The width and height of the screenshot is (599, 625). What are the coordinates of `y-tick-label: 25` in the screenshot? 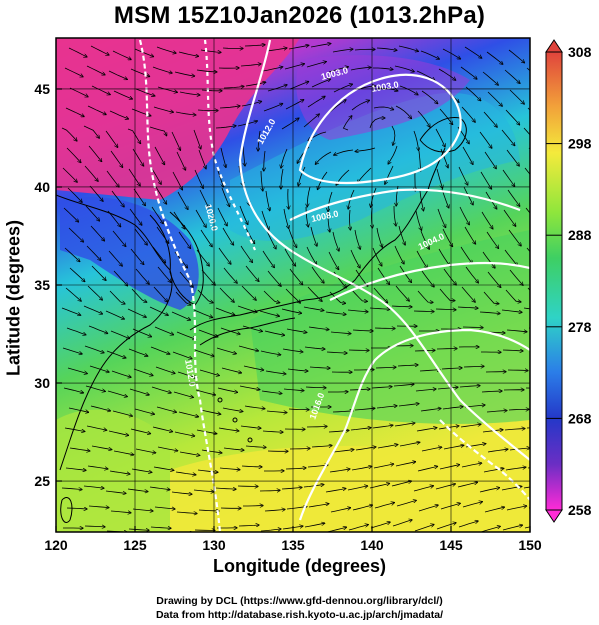 It's located at (42, 481).